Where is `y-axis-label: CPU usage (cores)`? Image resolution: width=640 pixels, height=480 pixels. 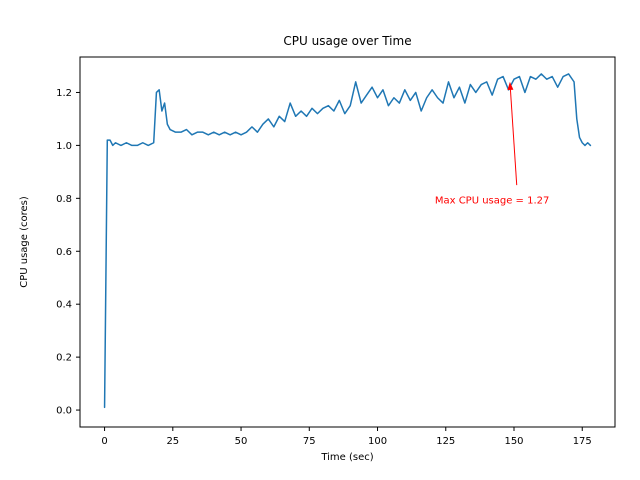 y-axis-label: CPU usage (cores) is located at coordinates (24, 242).